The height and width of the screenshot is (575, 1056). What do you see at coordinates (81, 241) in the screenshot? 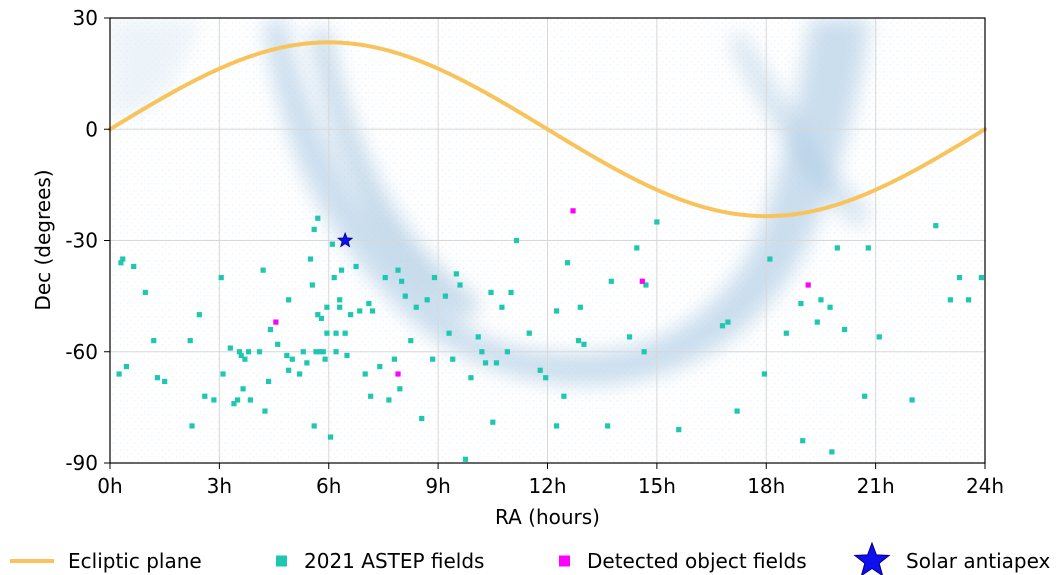
I see `y-tick-label: -30` at bounding box center [81, 241].